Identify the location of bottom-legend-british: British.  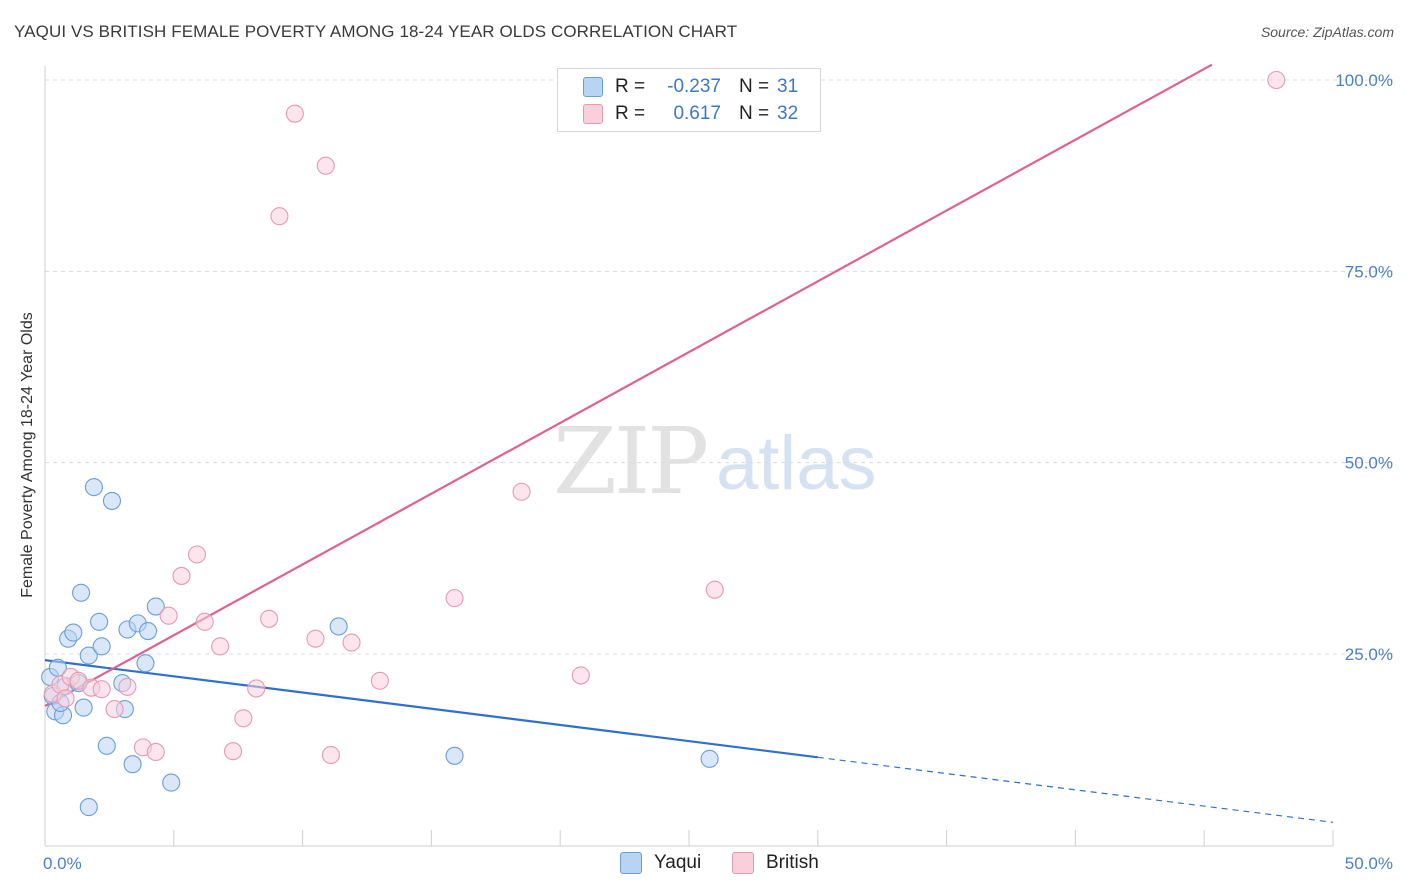
(775, 863).